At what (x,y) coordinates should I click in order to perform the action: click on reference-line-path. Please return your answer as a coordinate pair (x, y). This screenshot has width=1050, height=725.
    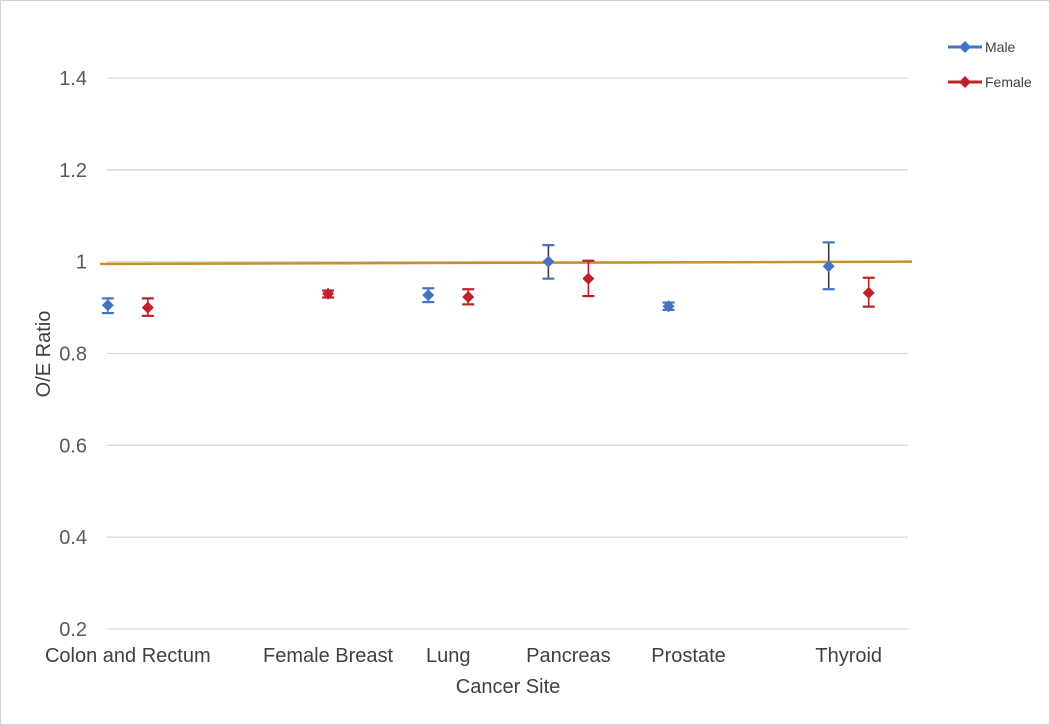
    Looking at the image, I should click on (506, 263).